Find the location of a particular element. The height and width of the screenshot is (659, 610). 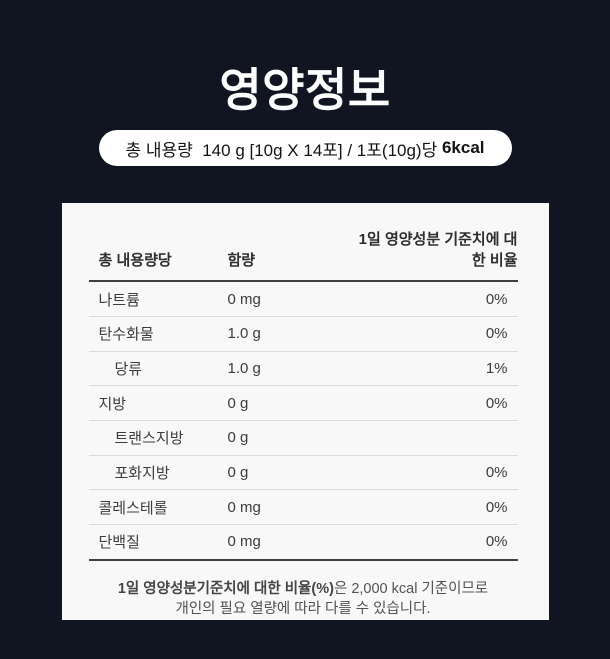

footnote-line2: 개인의 필요 열량에 따라 다를 수 있습니다. is located at coordinates (303, 608).